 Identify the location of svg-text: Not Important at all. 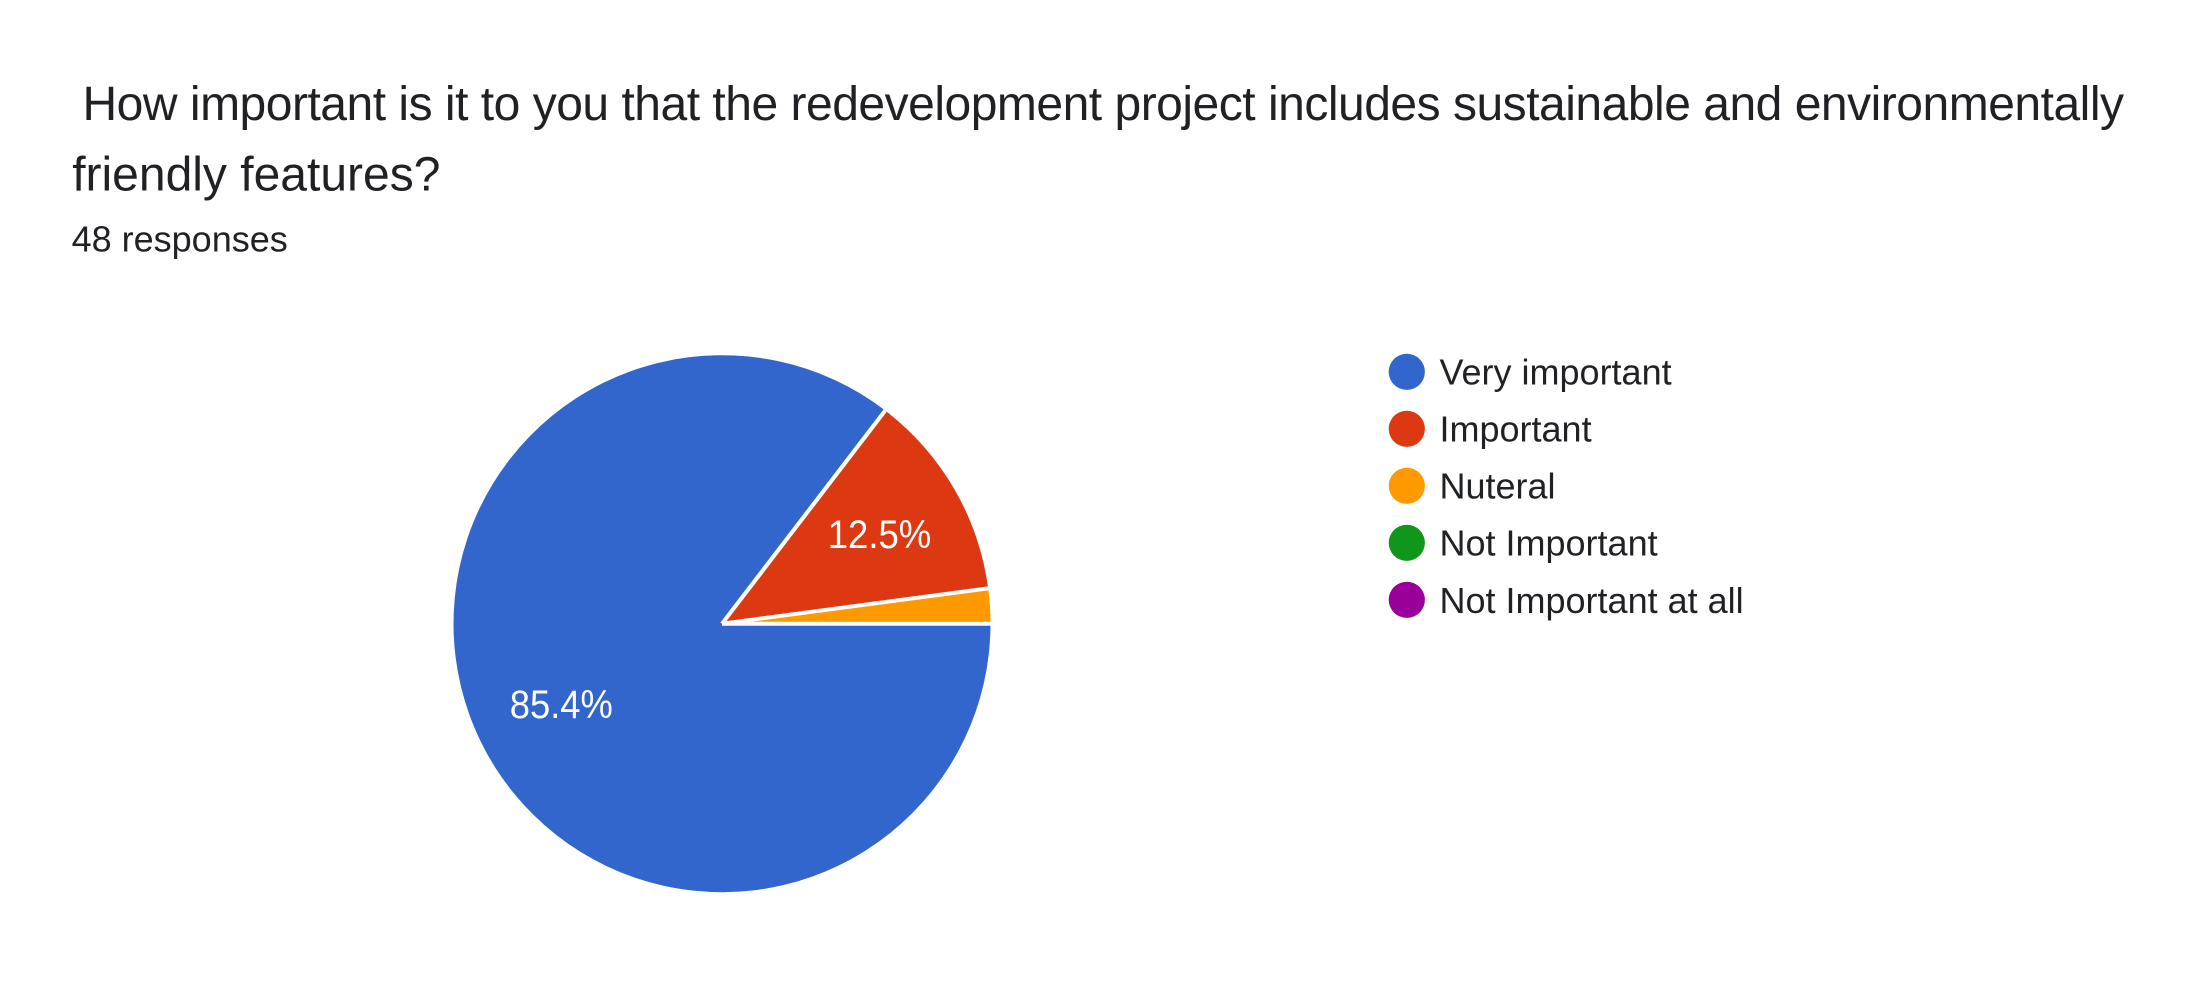
(1592, 600).